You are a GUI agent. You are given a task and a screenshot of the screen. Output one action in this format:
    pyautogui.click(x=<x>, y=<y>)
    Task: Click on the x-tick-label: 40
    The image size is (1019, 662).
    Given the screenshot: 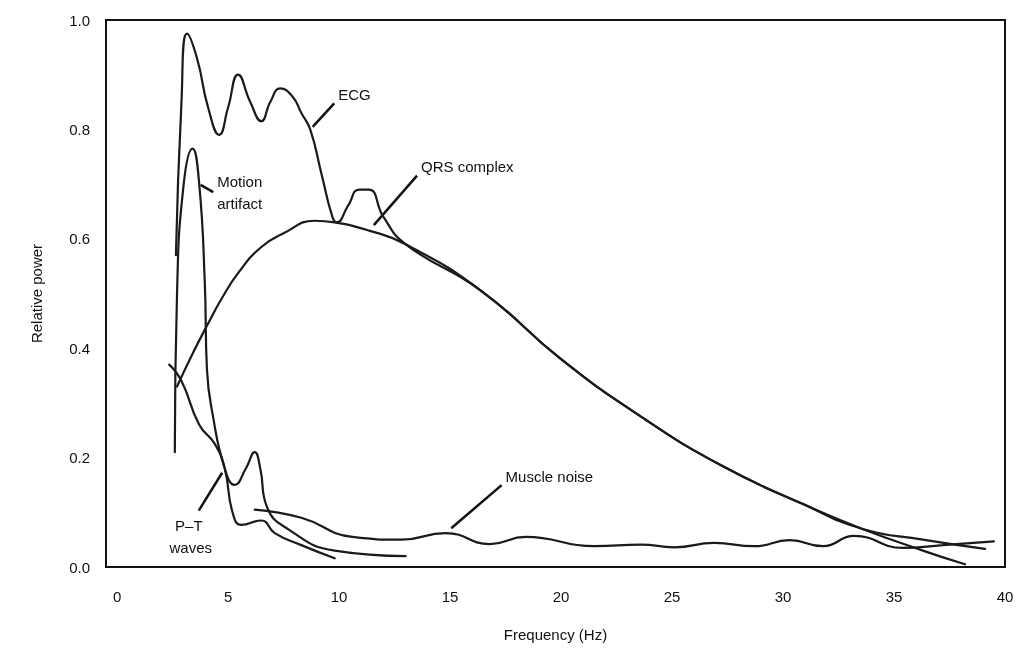 What is the action you would take?
    pyautogui.click(x=1005, y=596)
    